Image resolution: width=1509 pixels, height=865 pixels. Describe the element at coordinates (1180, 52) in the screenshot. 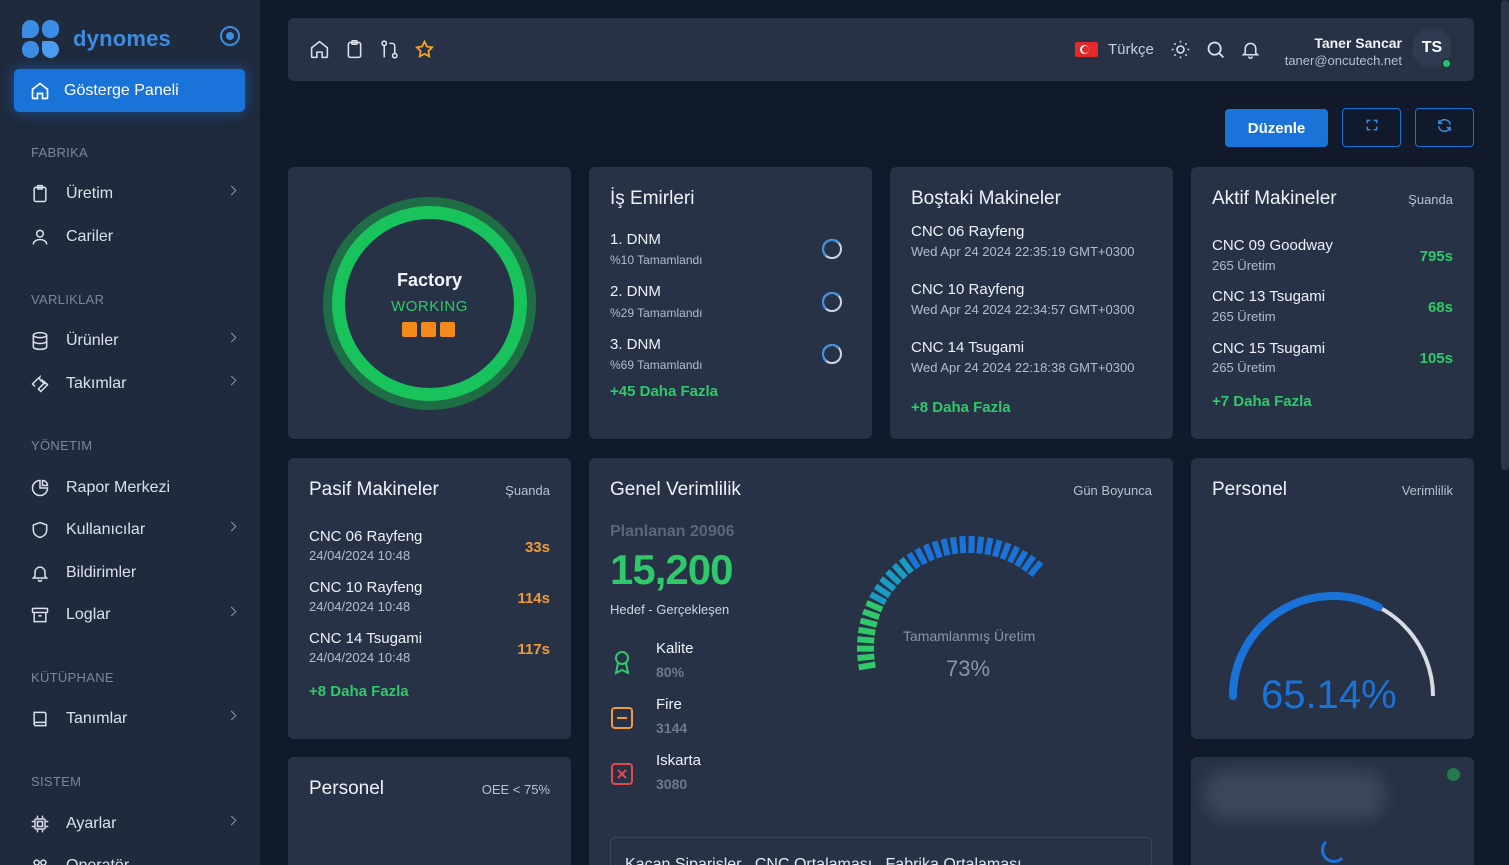

I see `sun-icon` at that location.